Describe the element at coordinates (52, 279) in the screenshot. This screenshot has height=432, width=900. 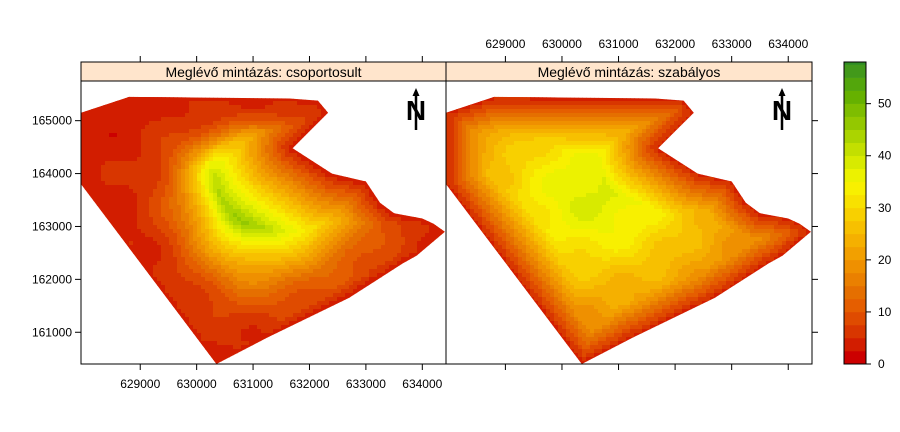
I see `y-tick-label-1: 162000` at that location.